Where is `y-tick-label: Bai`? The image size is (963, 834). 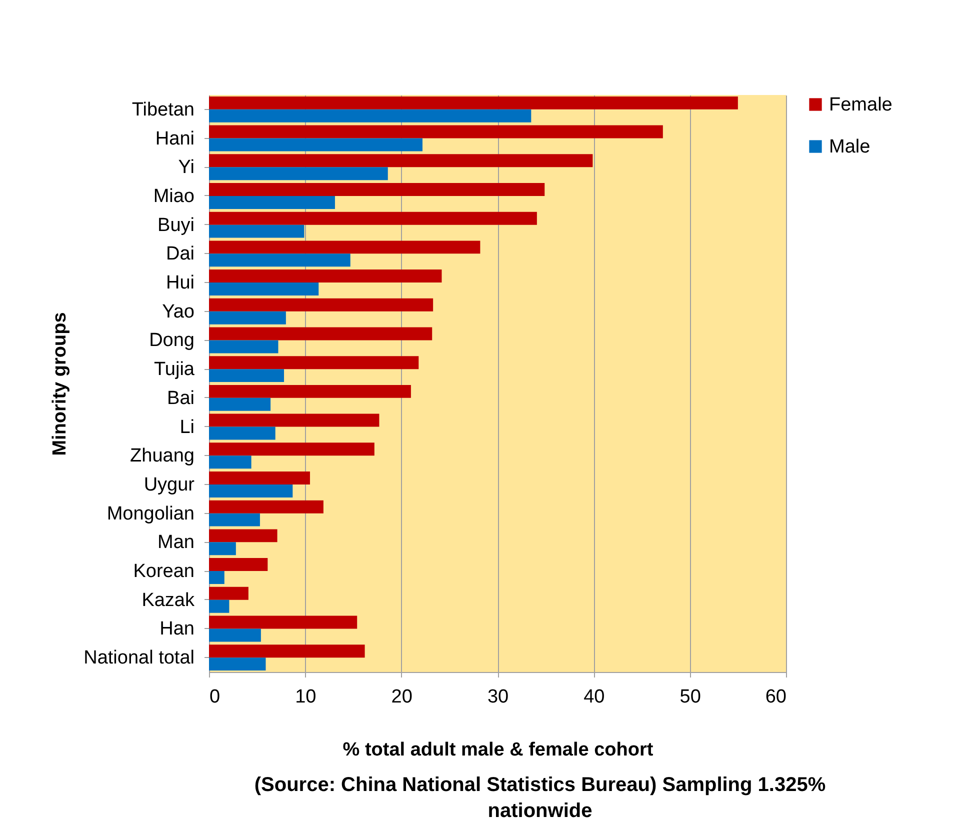 y-tick-label: Bai is located at coordinates (180, 398).